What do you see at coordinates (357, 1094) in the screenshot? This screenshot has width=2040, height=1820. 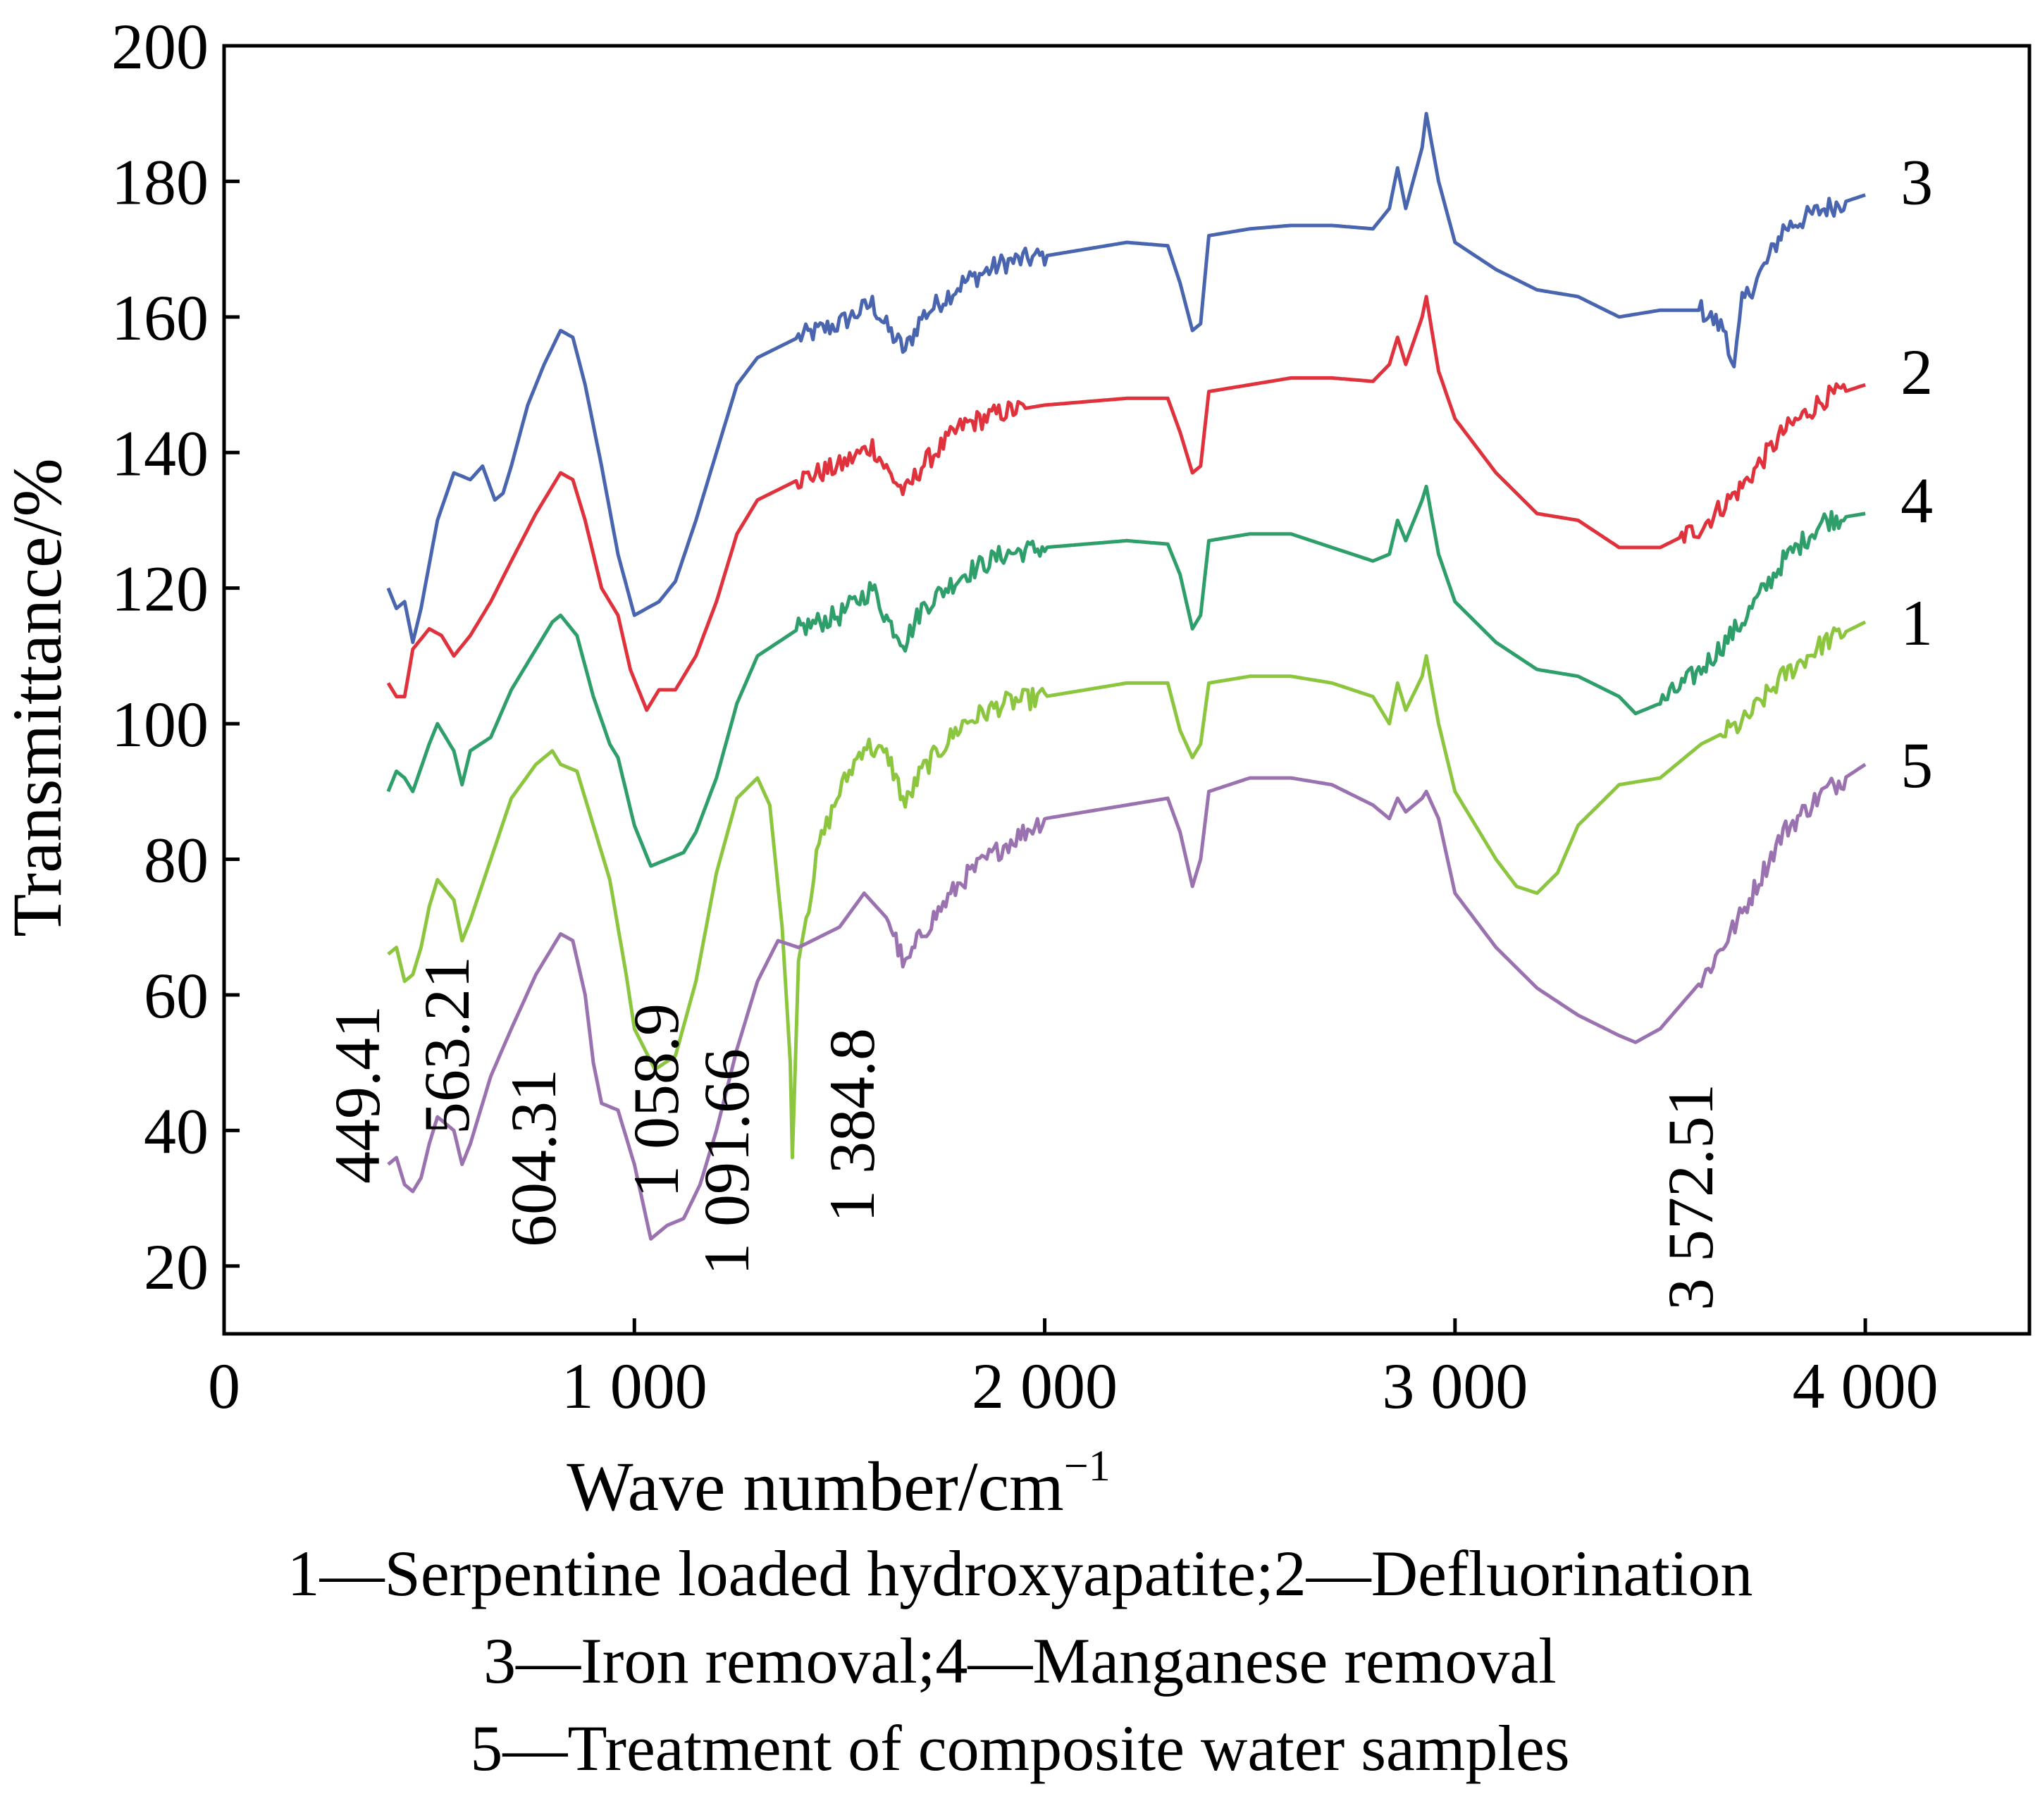 I see `peak-label: 449.41` at bounding box center [357, 1094].